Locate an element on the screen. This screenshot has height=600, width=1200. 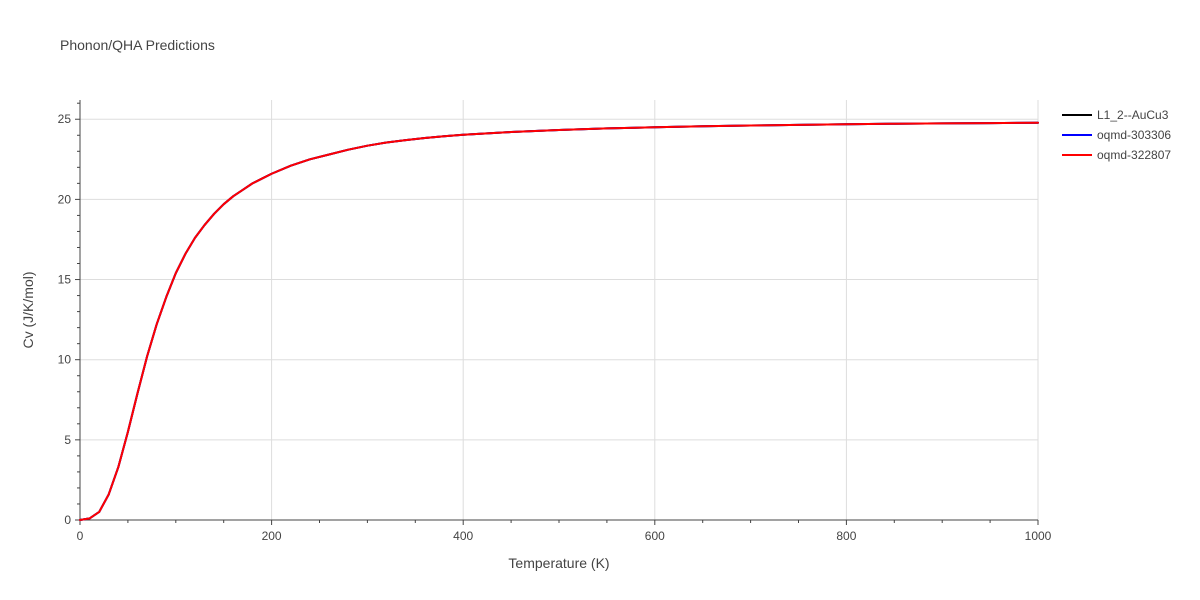
y-tick-label: 10 is located at coordinates (65, 360).